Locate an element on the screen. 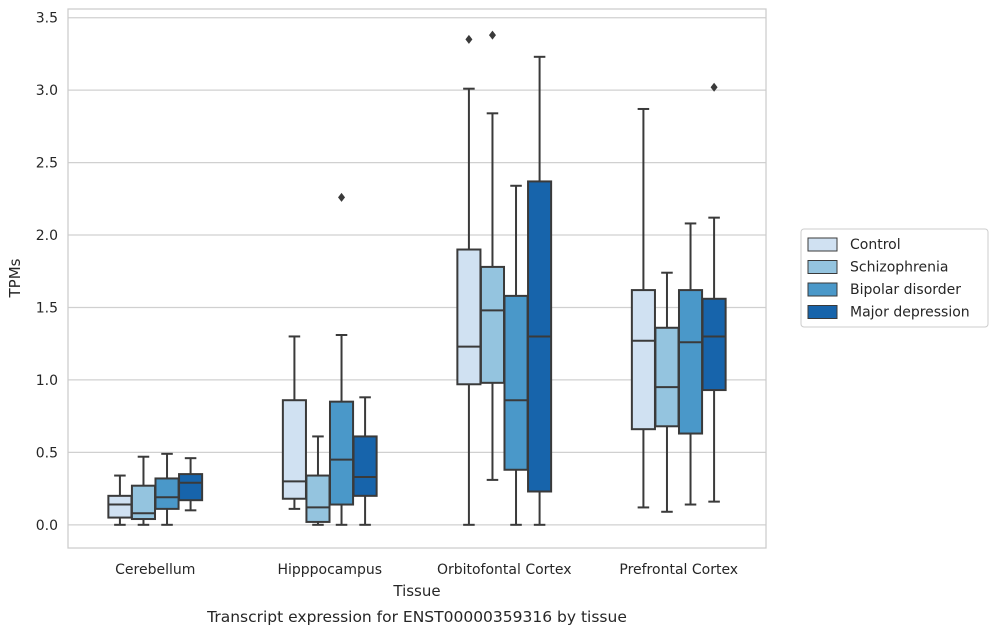 This screenshot has height=638, width=997. legend-label: Schizophrenia is located at coordinates (899, 268).